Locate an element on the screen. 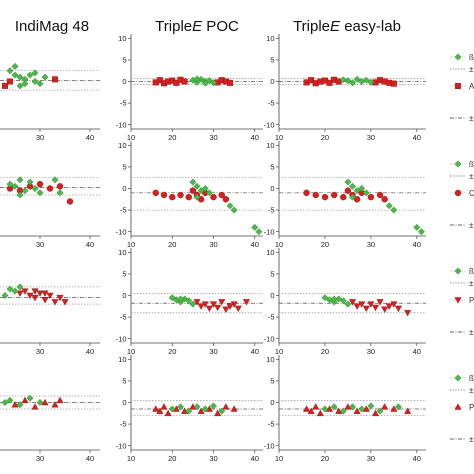 This screenshot has height=474, width=474. panel-r1-c1: 30 40 is located at coordinates (50, 102).